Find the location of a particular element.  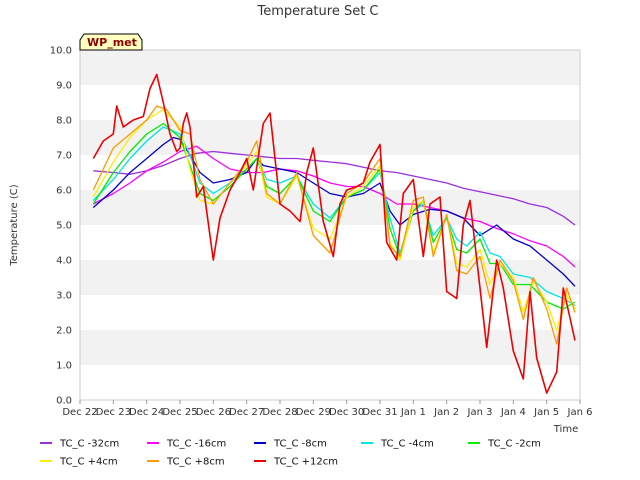

legend-label: TC_C -4cm is located at coordinates (407, 444).